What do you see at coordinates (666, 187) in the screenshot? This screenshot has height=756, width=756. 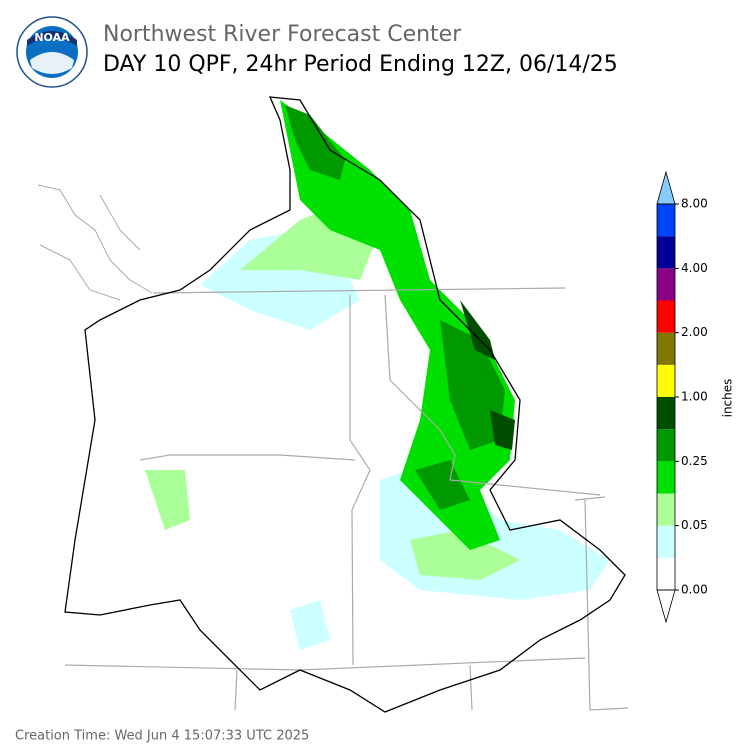 I see `over-arrow` at bounding box center [666, 187].